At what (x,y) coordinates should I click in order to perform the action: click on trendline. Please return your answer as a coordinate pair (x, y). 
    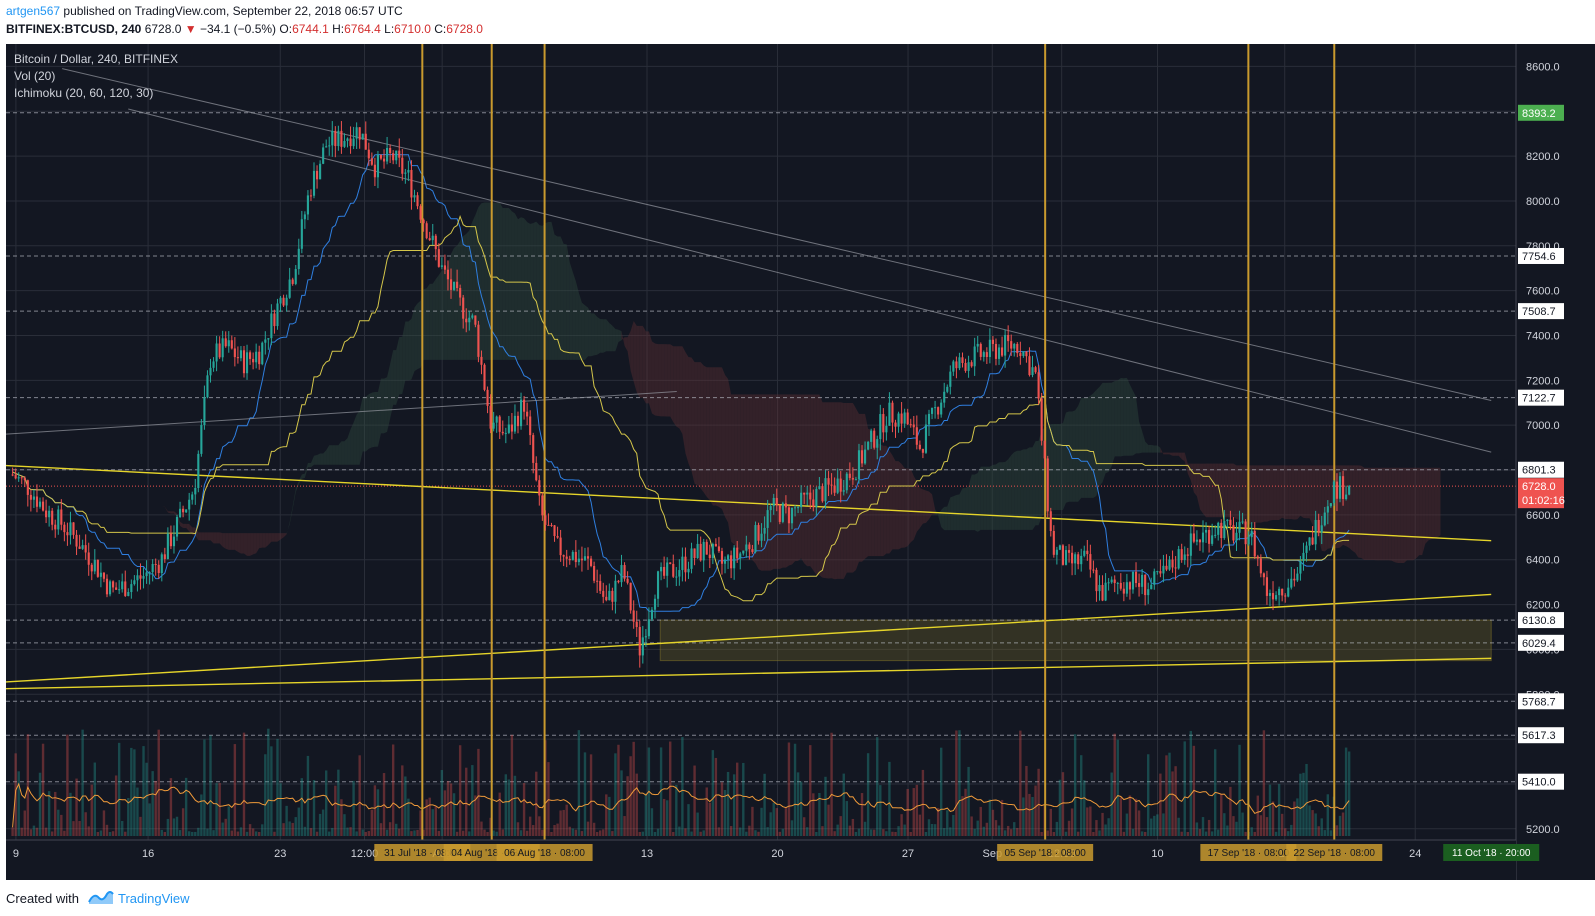
    Looking at the image, I should click on (749, 638).